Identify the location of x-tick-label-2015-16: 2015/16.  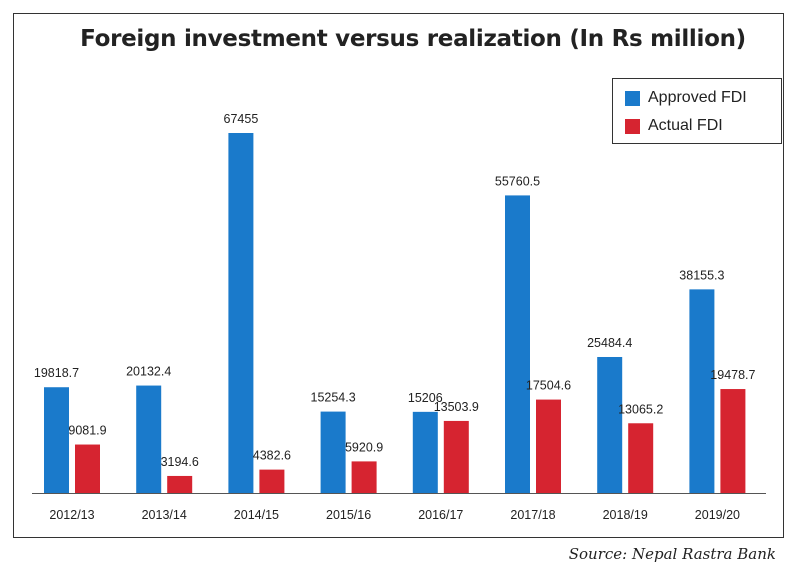
(348, 515).